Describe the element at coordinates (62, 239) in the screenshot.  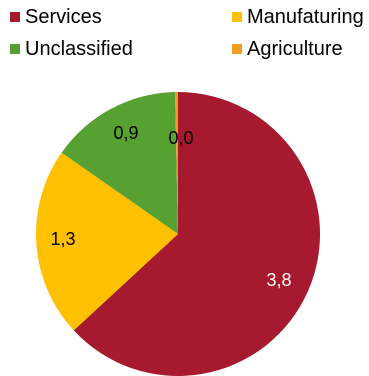
I see `slice-label-manufaturing: 1,3` at that location.